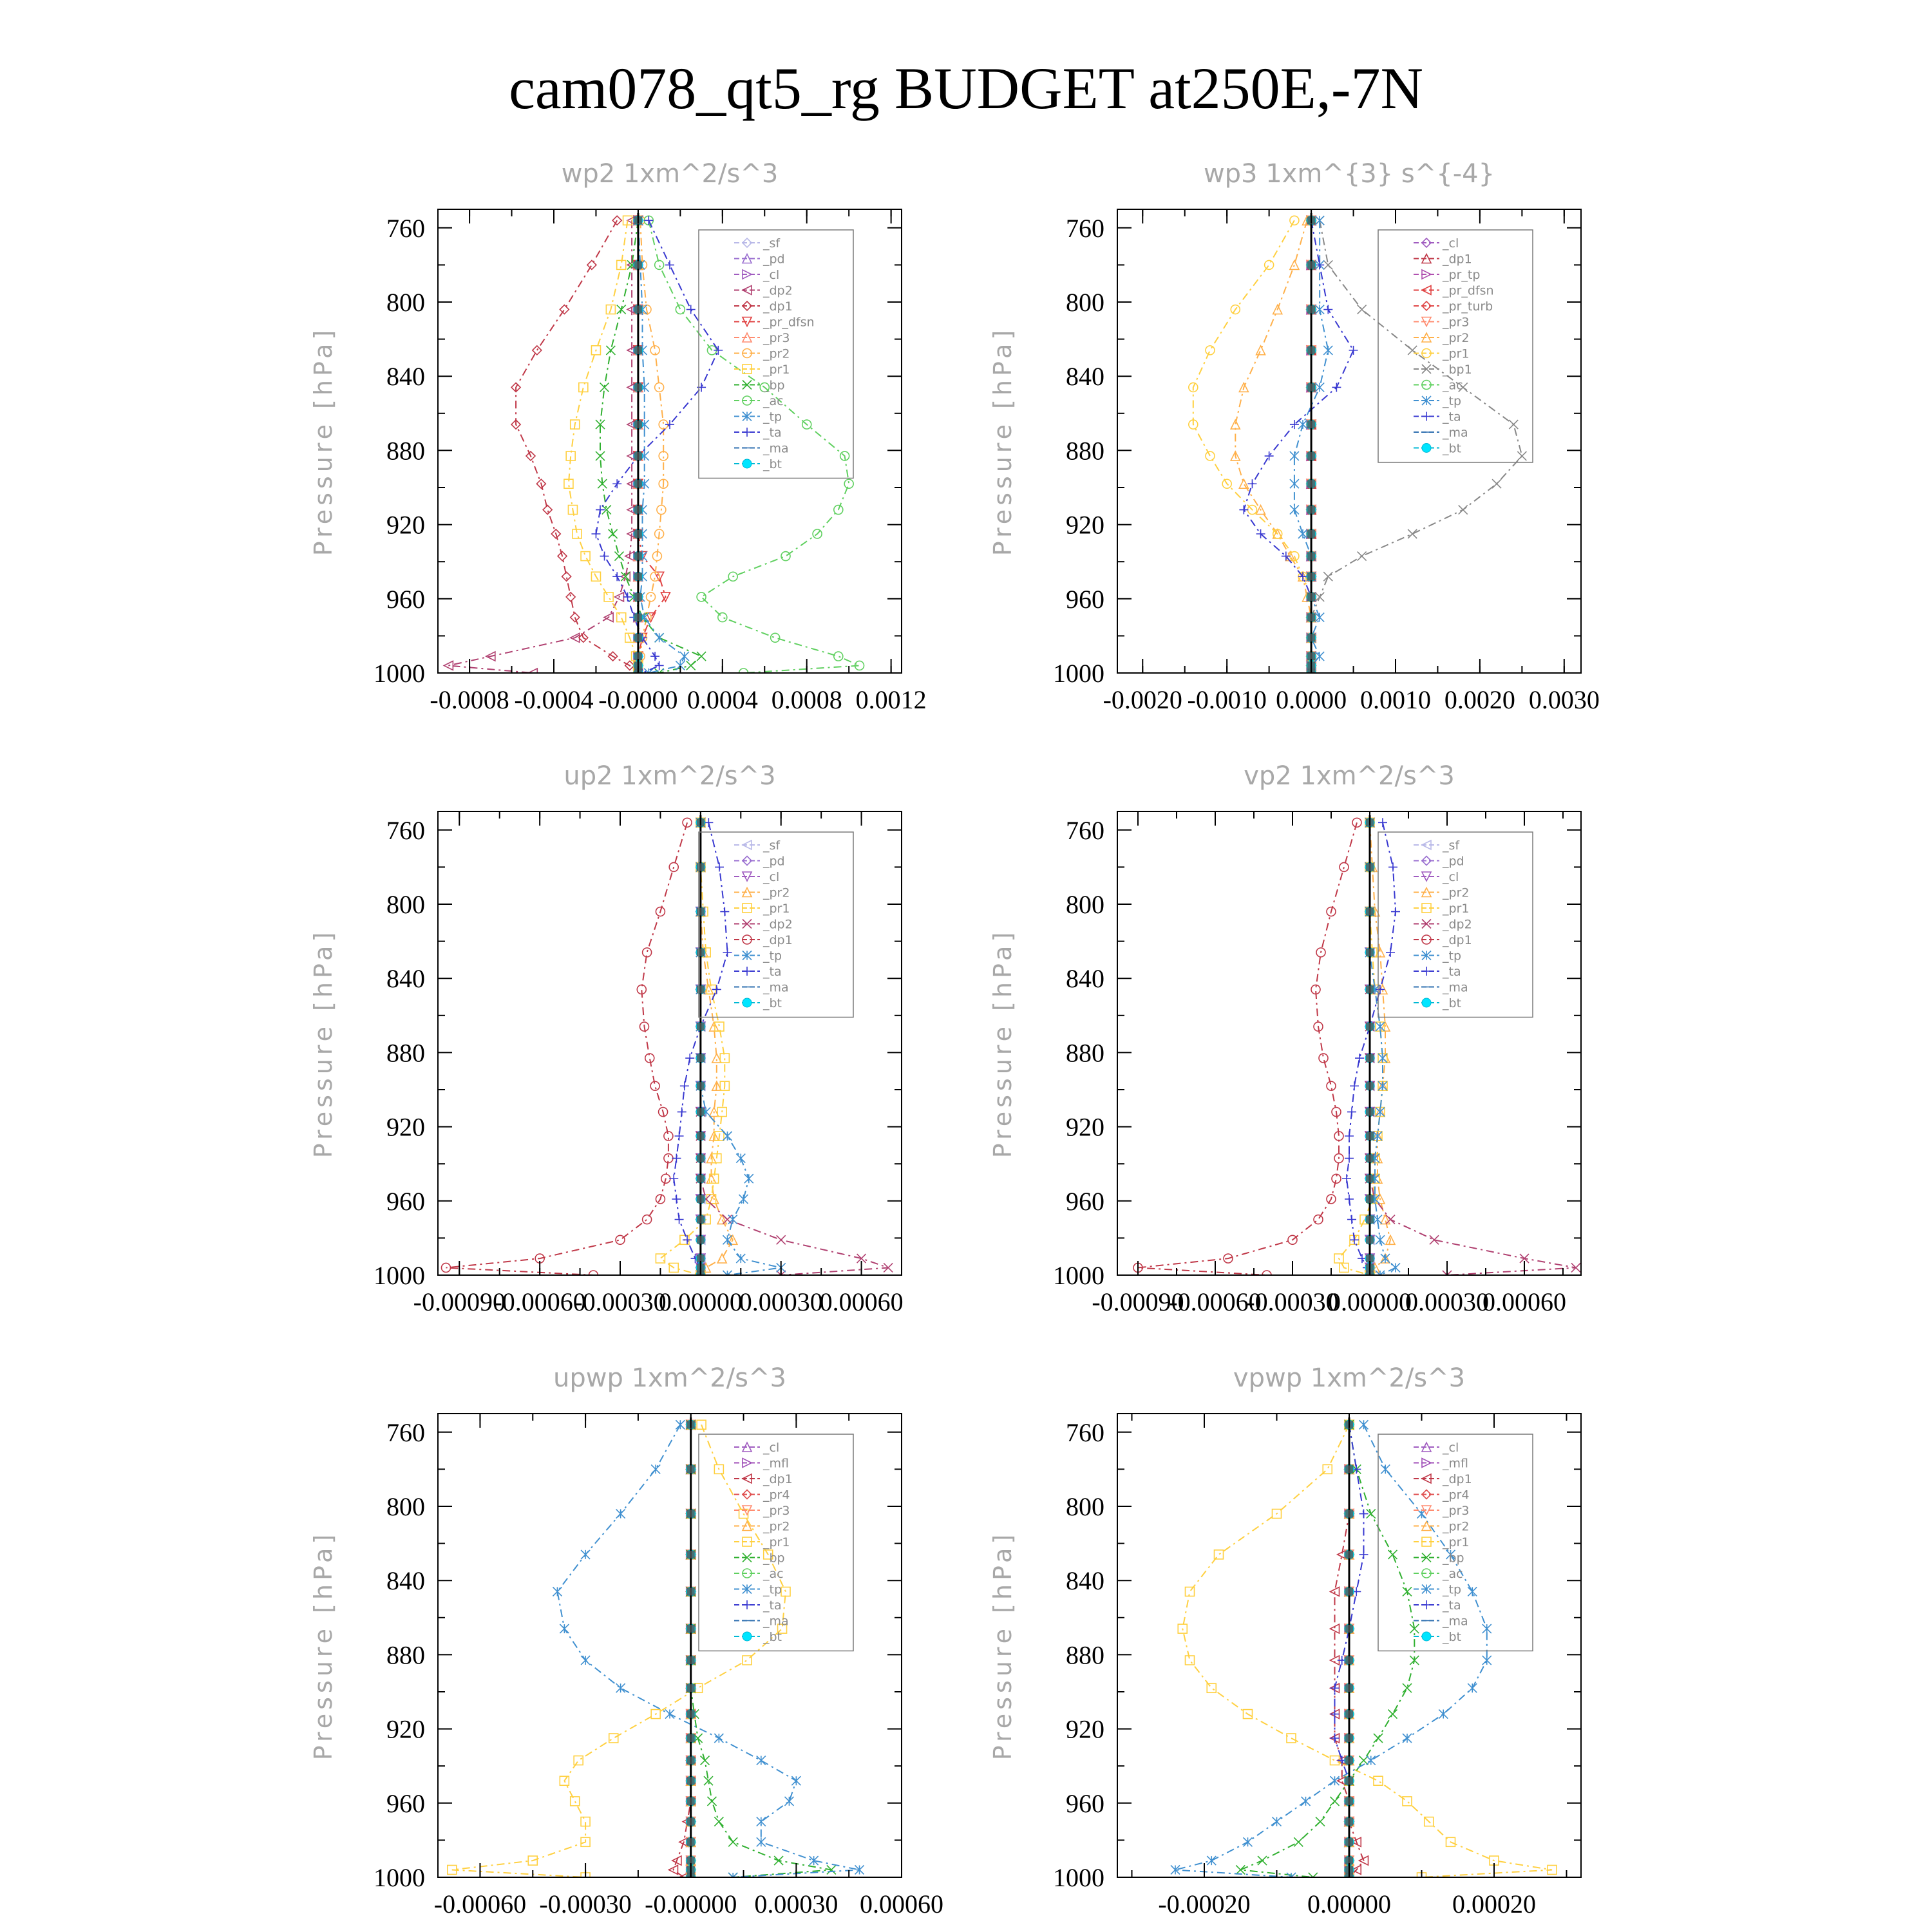  Describe the element at coordinates (772, 464) in the screenshot. I see `legend-label: _bt` at that location.